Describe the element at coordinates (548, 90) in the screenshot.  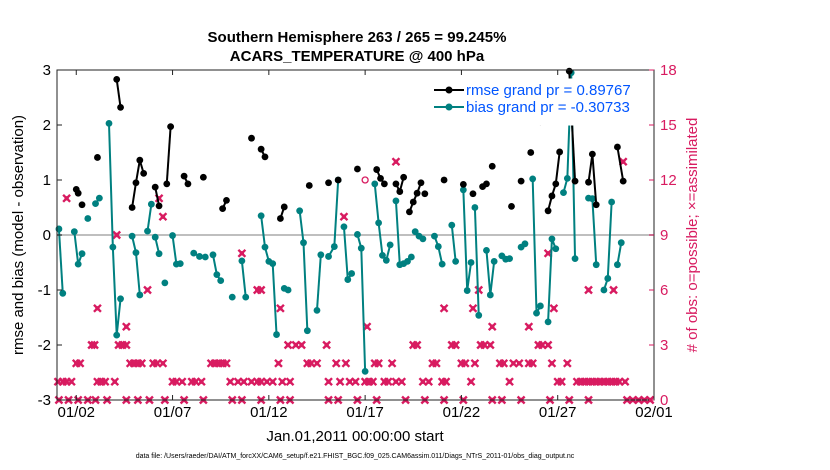
I see `legend-rmse-label: rmse grand pr = 0.89767` at that location.